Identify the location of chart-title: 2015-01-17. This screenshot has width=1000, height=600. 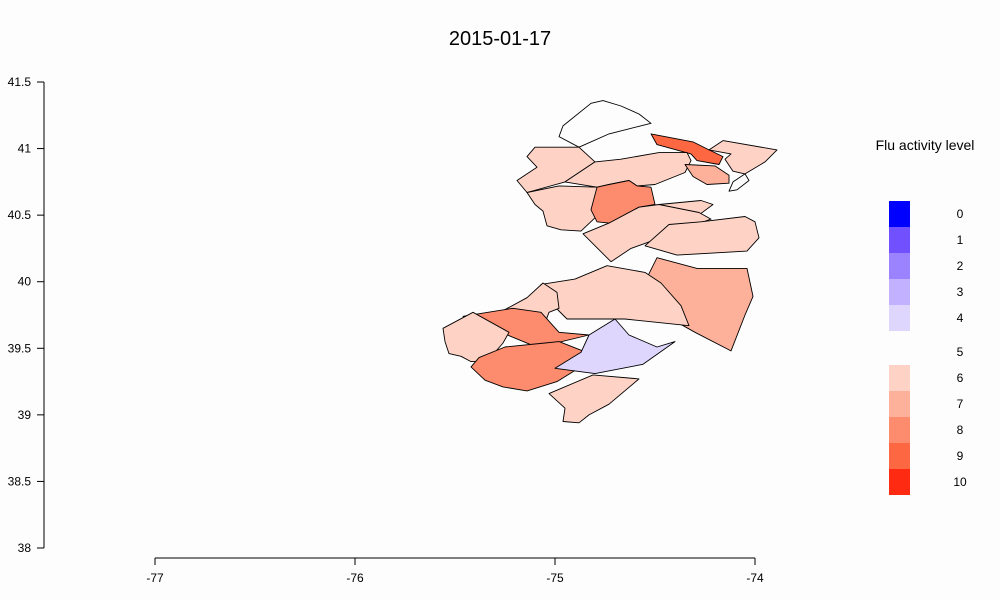
(500, 39).